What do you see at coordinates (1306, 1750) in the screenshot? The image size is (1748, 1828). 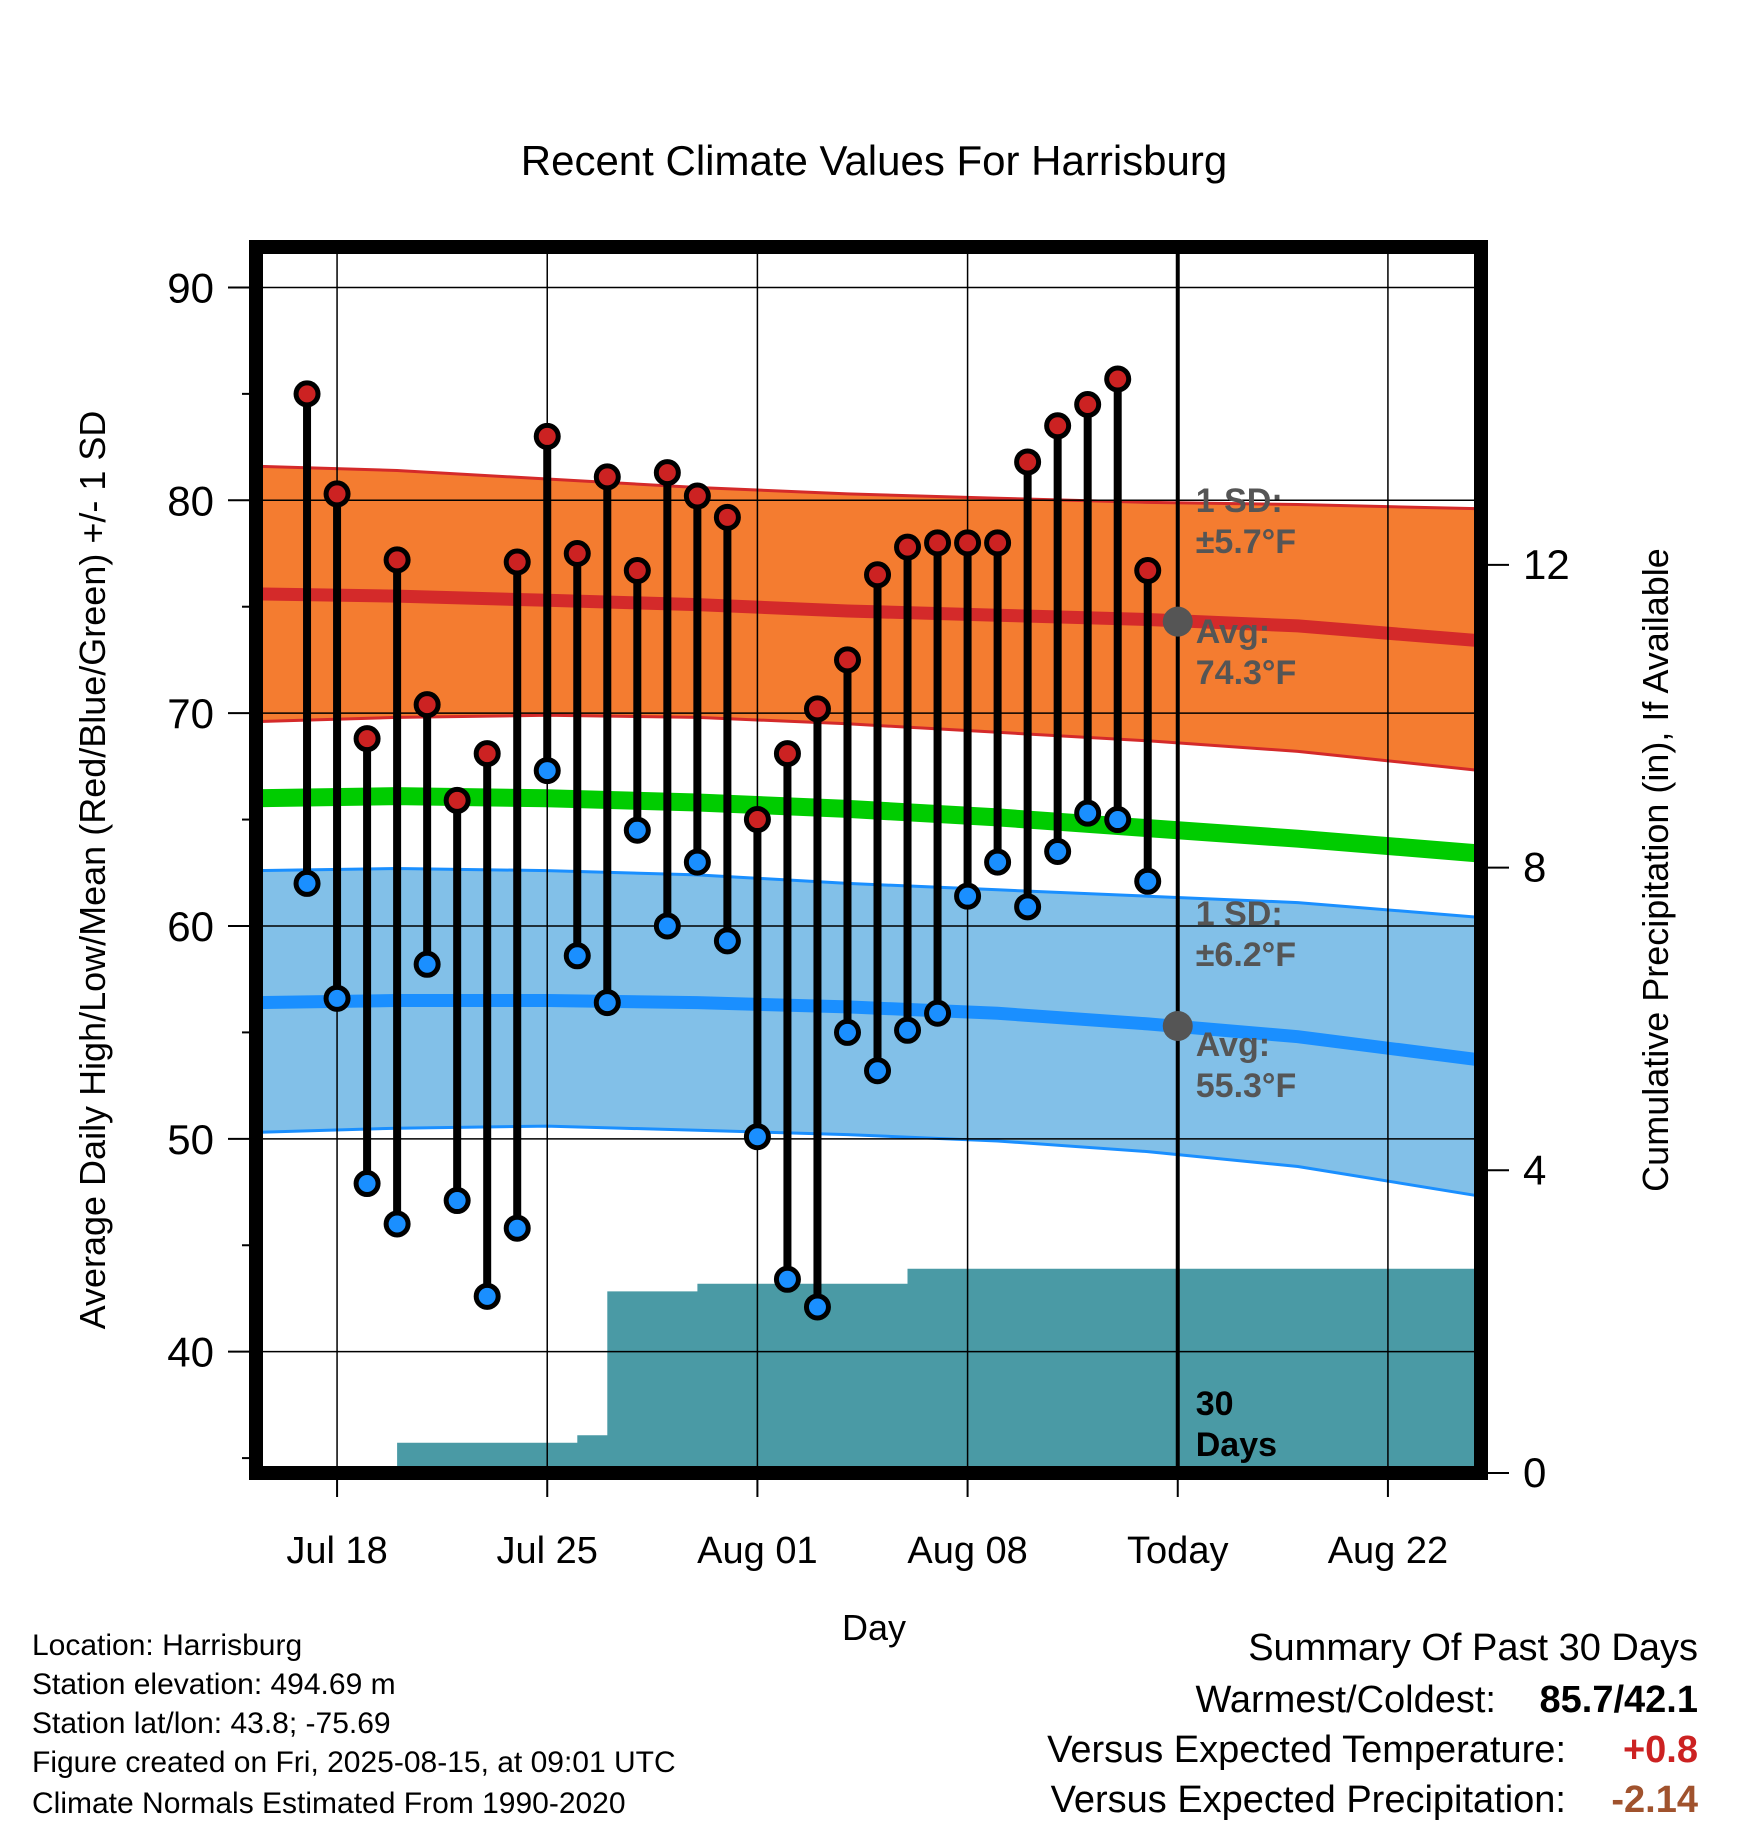 I see `summary-temp-label: Versus Expected Temperature:` at bounding box center [1306, 1750].